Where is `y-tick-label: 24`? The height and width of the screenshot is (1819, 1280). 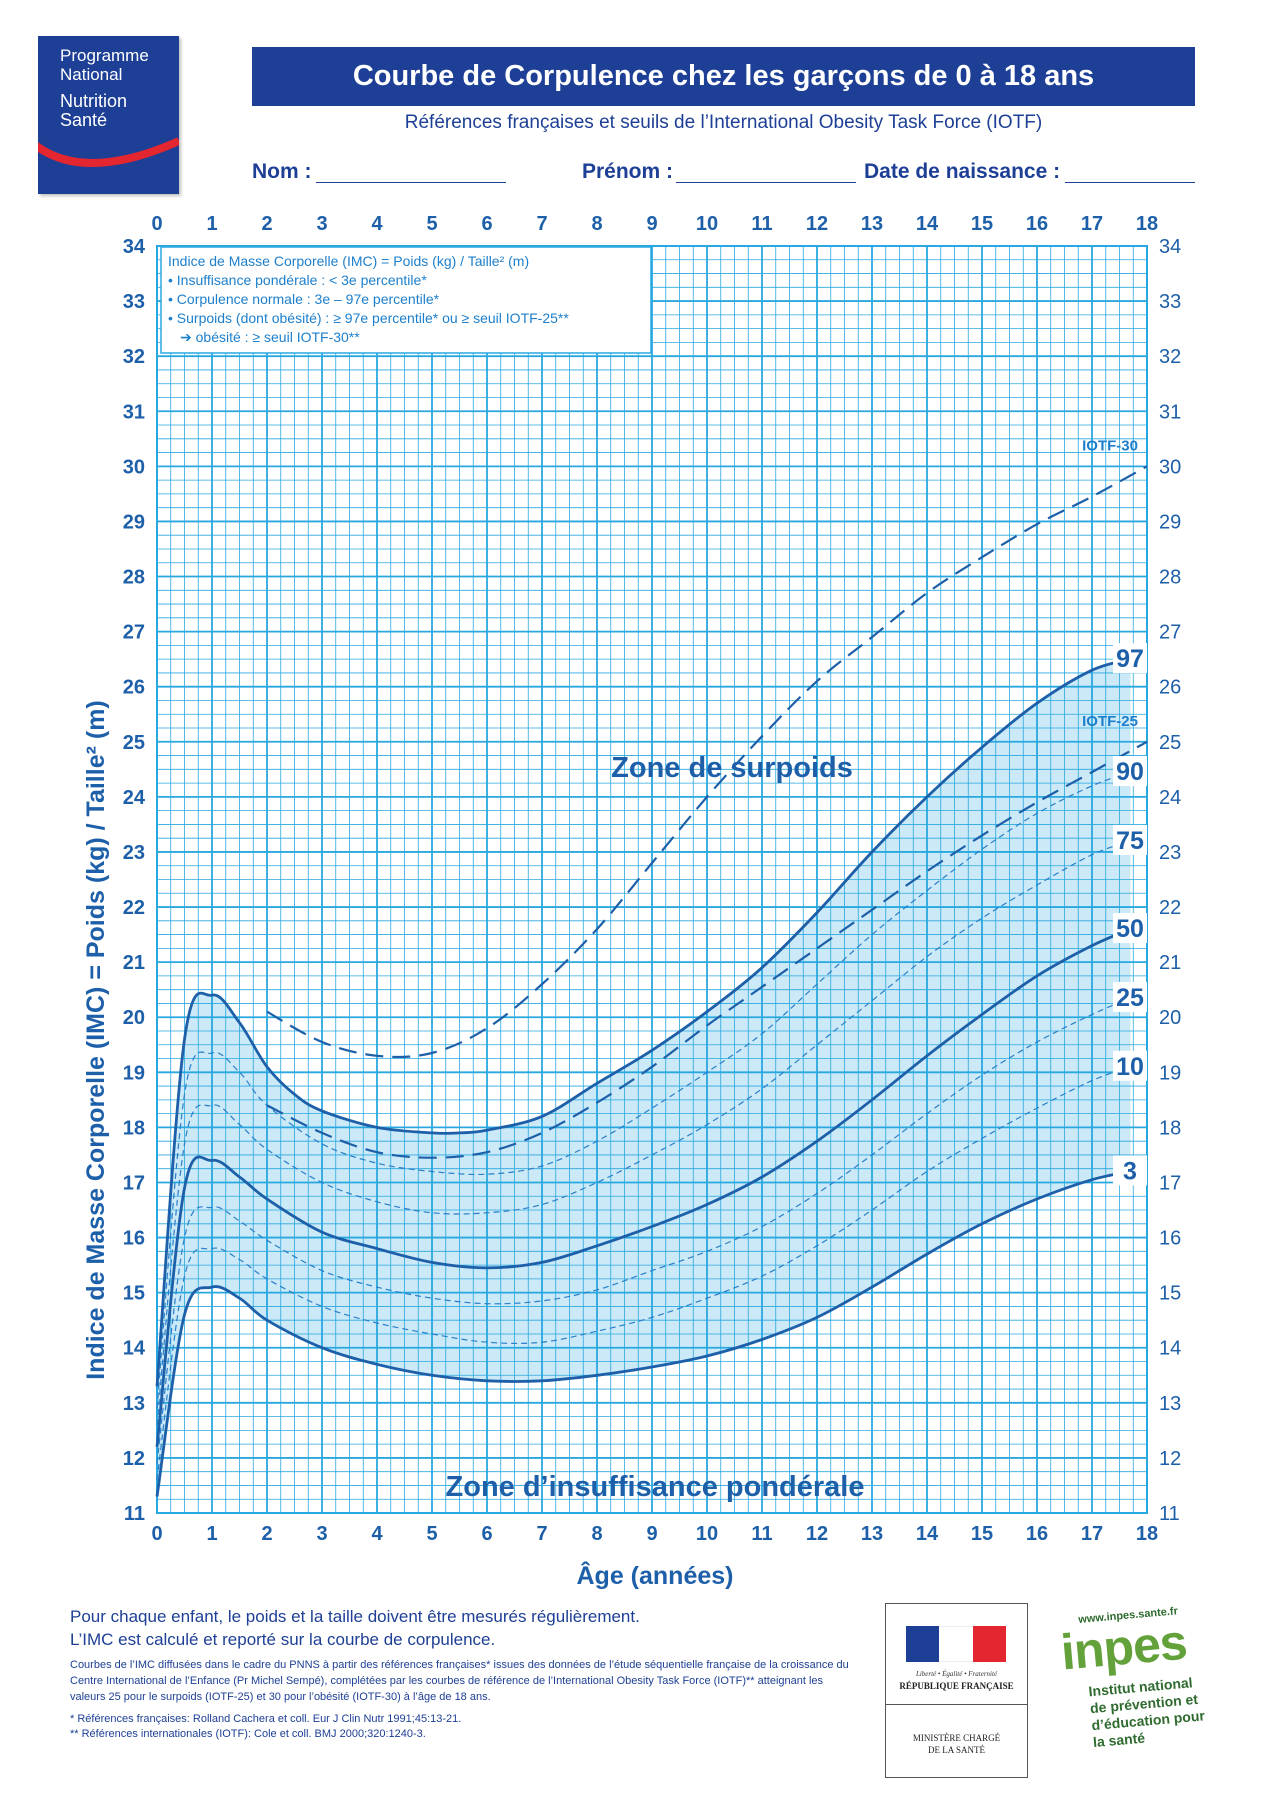 y-tick-label: 24 is located at coordinates (1170, 798).